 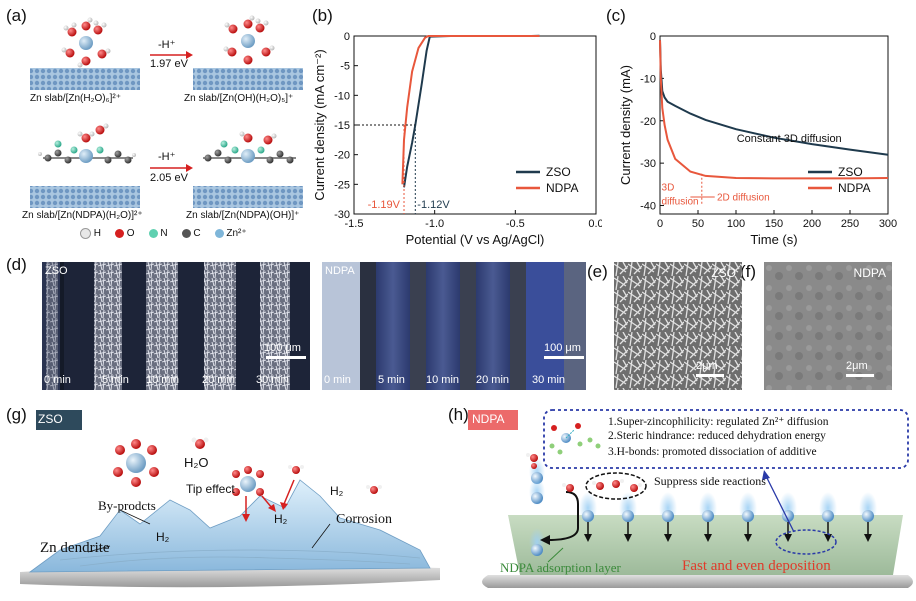 I want to click on caption-a-3: Zn slab/[Zn(NDPA)(H₂O)]²⁺, so click(x=82, y=215).